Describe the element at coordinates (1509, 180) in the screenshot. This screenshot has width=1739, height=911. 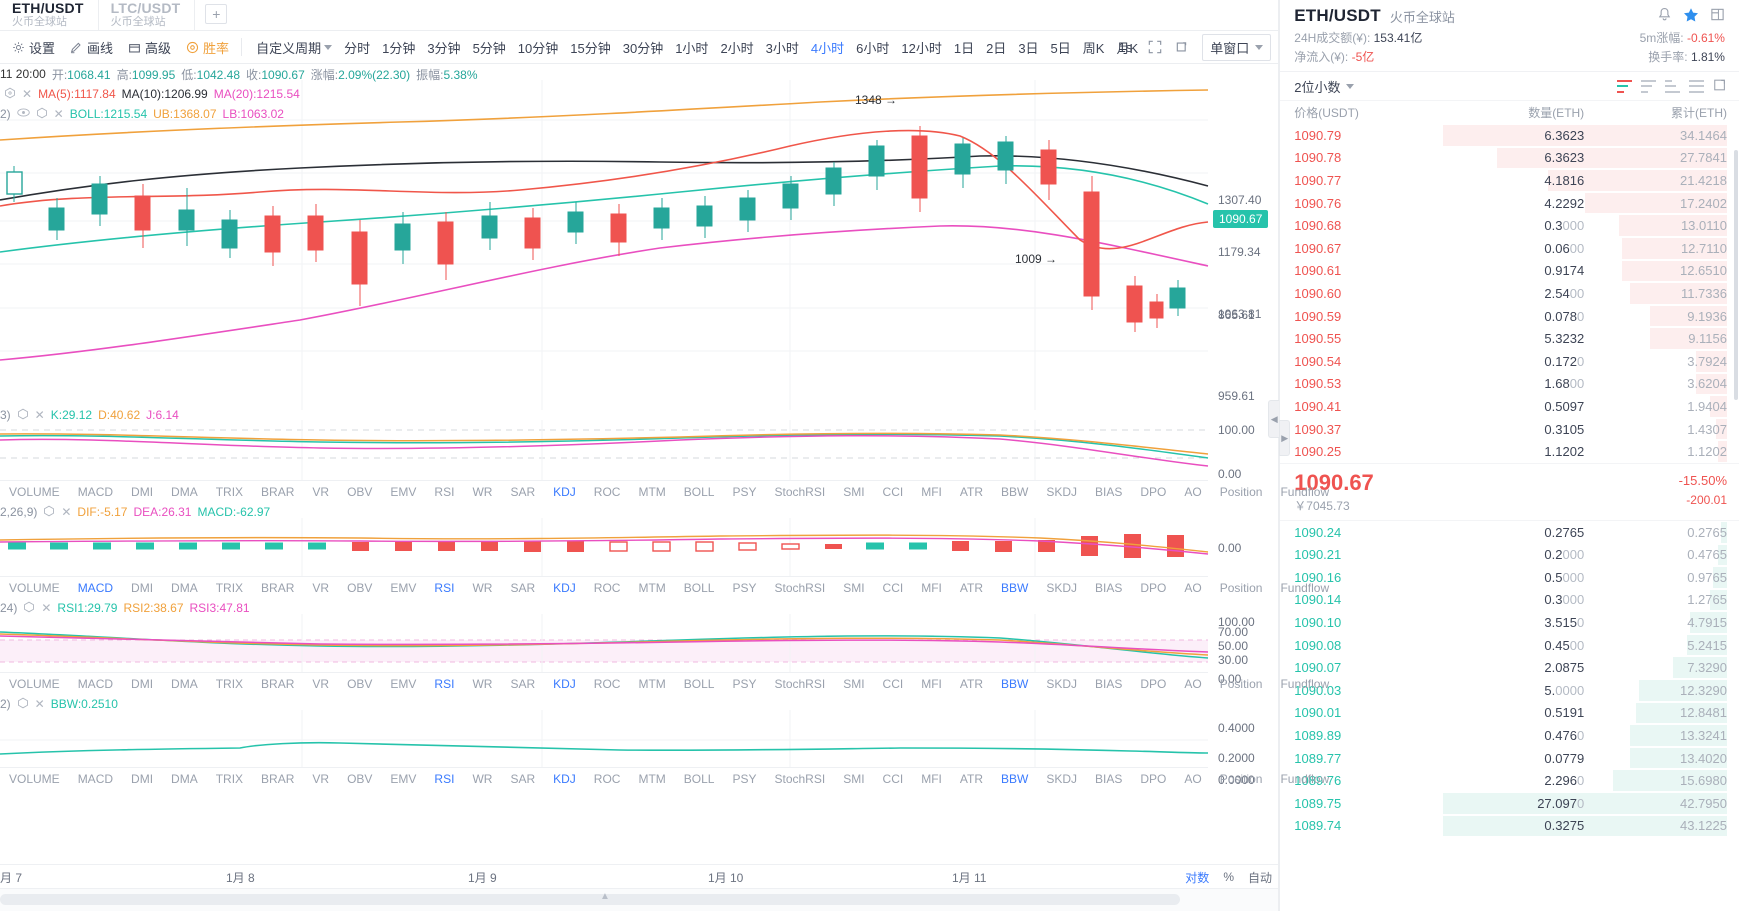
I see `depth-row: 1090.77 4.1816 21.4218` at that location.